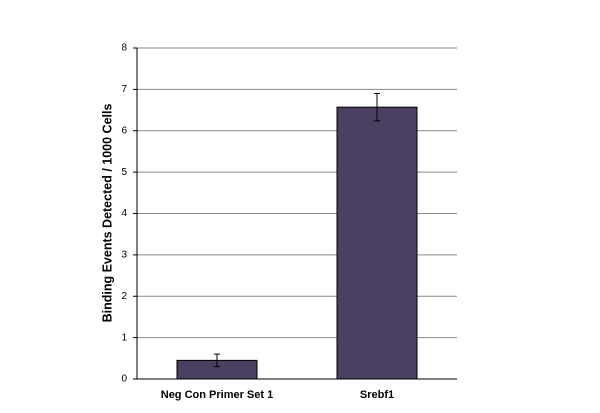 This screenshot has height=413, width=600. Describe the element at coordinates (377, 243) in the screenshot. I see `bar` at that location.